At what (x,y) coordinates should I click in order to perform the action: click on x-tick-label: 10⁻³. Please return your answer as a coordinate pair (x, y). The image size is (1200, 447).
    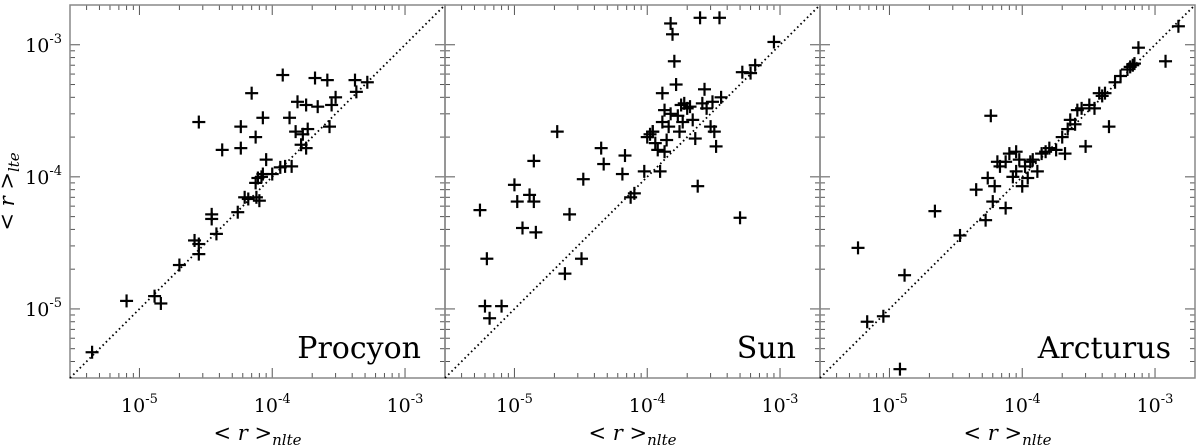
    Looking at the image, I should click on (405, 404).